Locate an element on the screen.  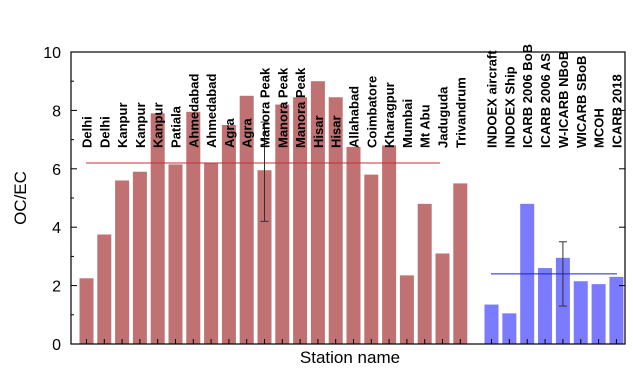
category-label: ICARB 2006 BoB is located at coordinates (527, 96).